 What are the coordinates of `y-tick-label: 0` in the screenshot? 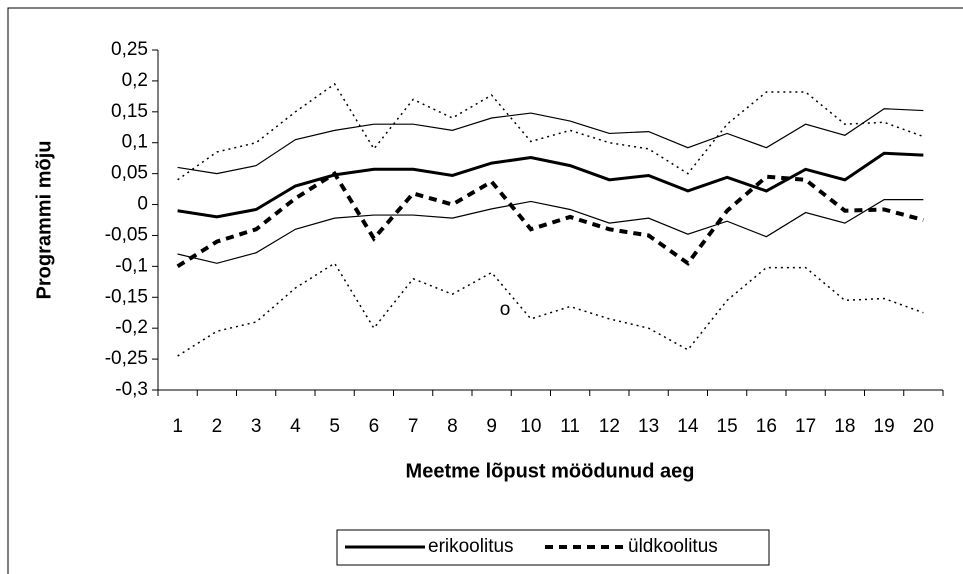 It's located at (142, 204).